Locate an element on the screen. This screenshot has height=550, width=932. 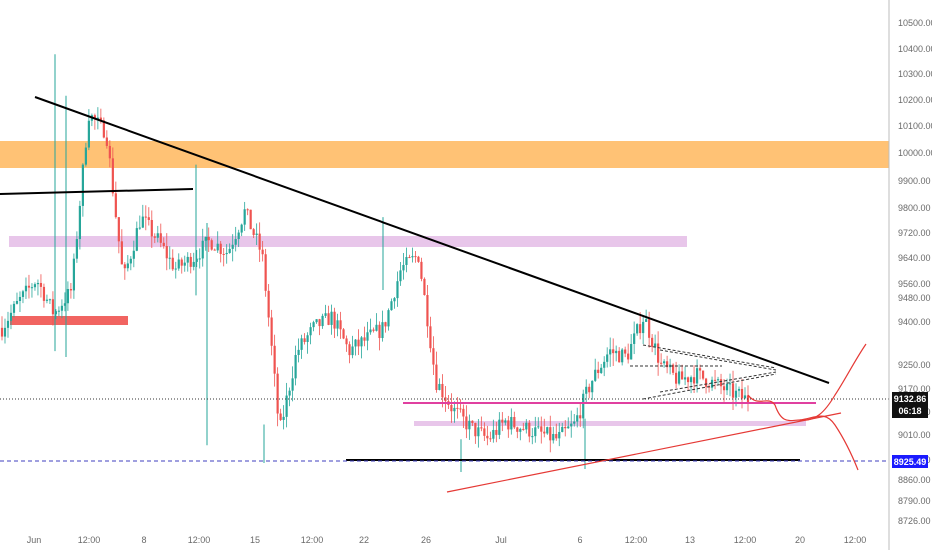
projected-path-down is located at coordinates (829, 443).